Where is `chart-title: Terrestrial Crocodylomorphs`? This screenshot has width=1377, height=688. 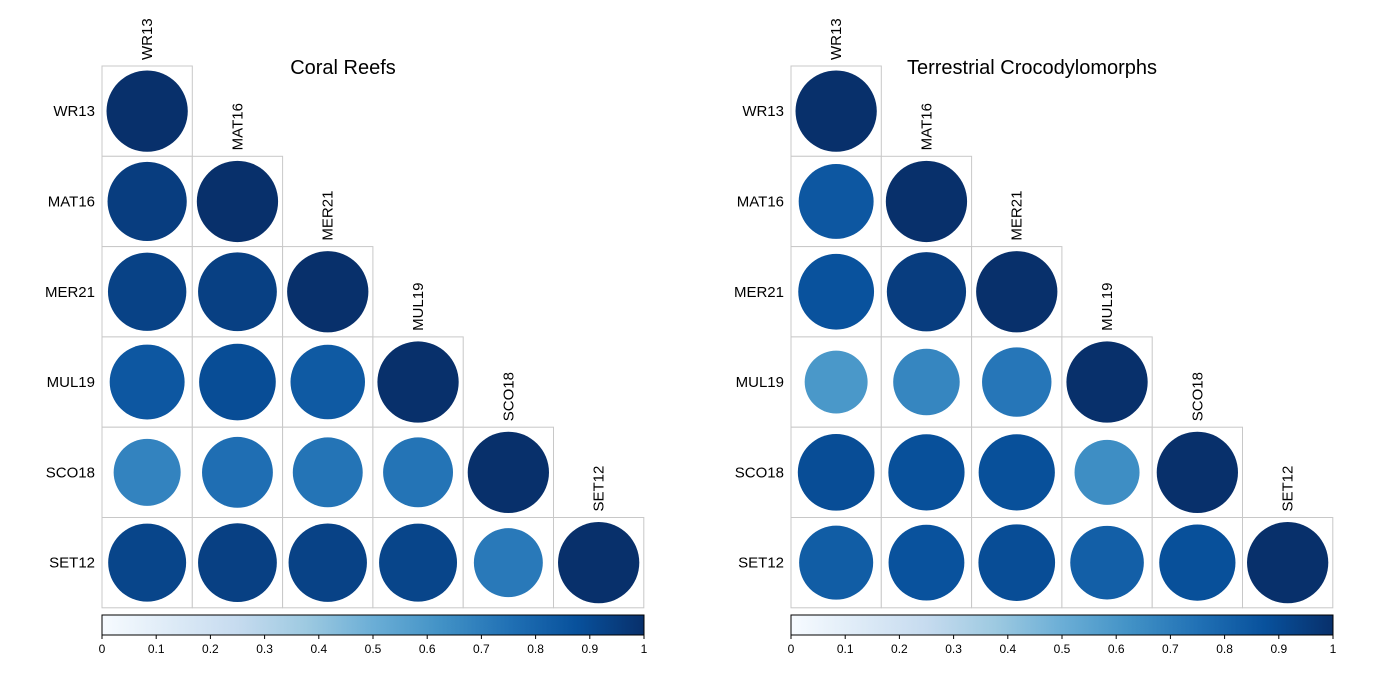 chart-title: Terrestrial Crocodylomorphs is located at coordinates (1032, 68).